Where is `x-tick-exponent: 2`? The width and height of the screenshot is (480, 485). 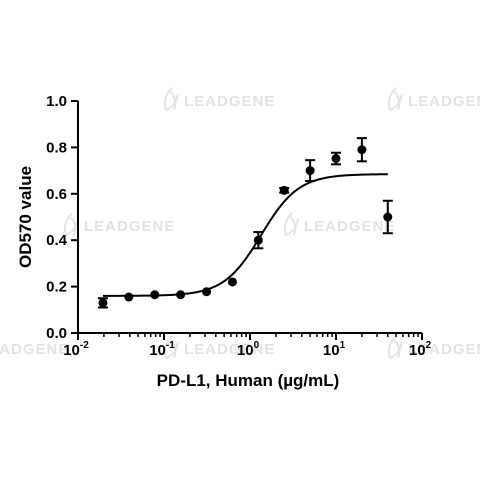
x-tick-exponent: 2 is located at coordinates (429, 345).